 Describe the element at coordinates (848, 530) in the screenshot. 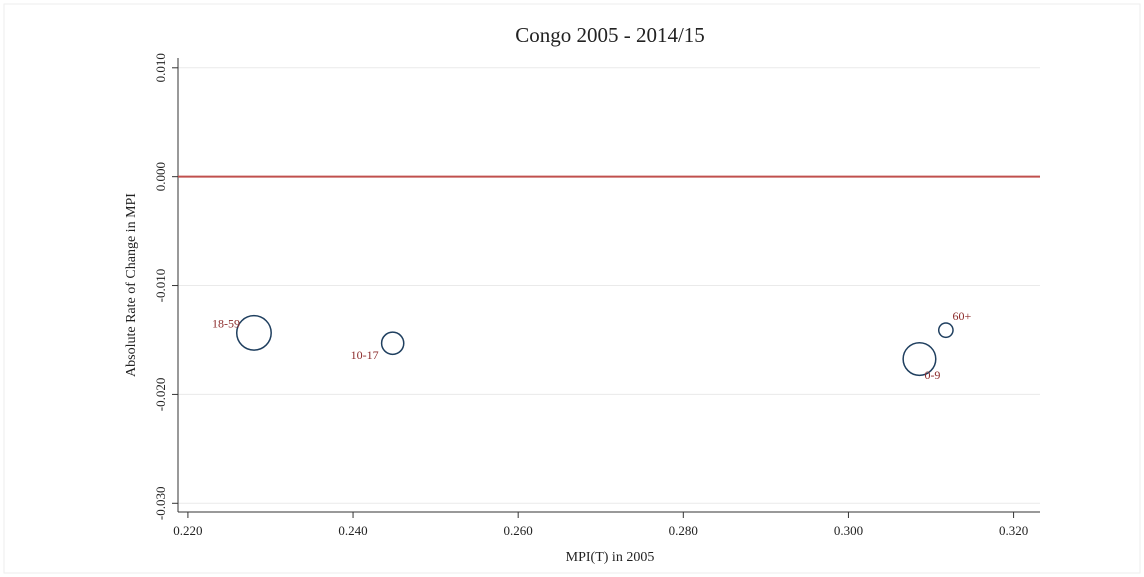

I see `x-tick-label: 0.300` at that location.